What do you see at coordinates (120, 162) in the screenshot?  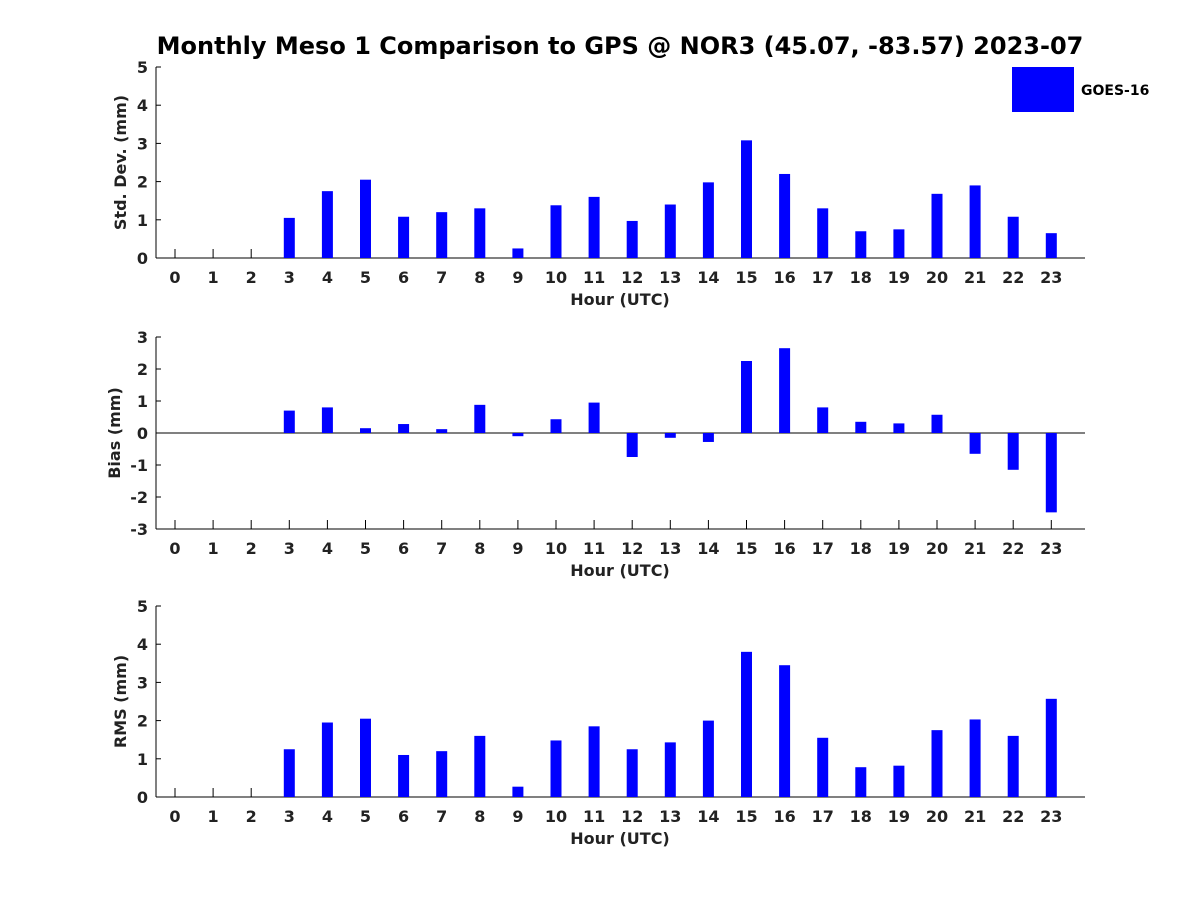 I see `y-axis-label: Std. Dev. (mm)` at bounding box center [120, 162].